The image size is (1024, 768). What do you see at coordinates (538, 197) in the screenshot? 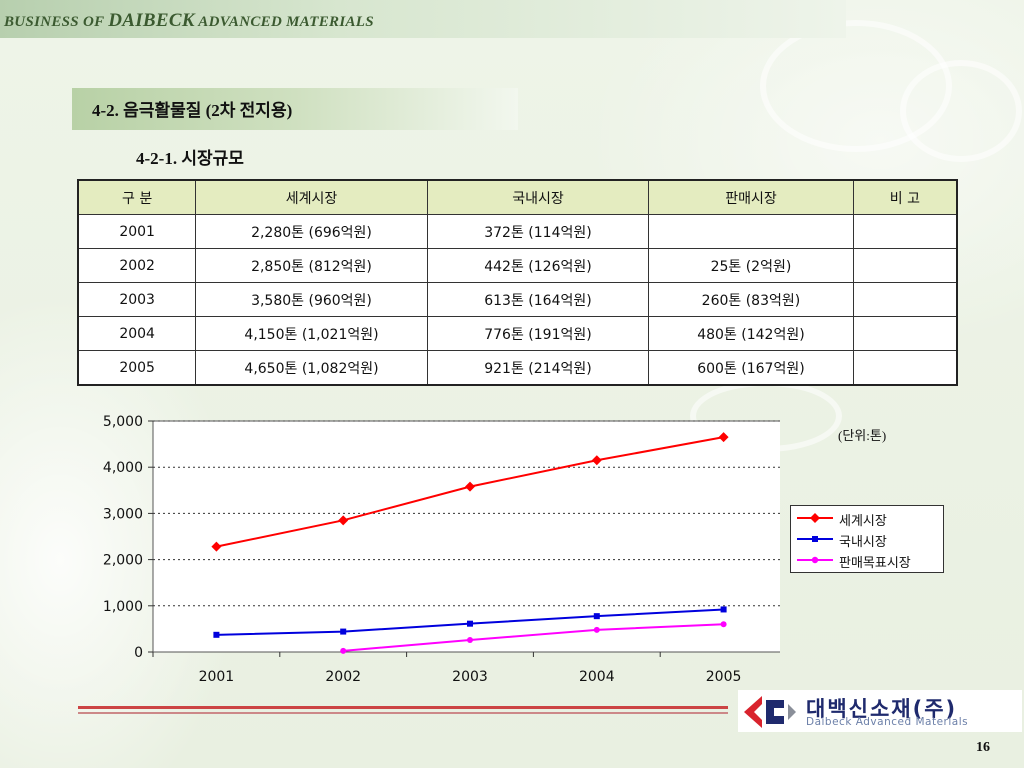
I see `header-domestic-market: 국내시장` at bounding box center [538, 197].